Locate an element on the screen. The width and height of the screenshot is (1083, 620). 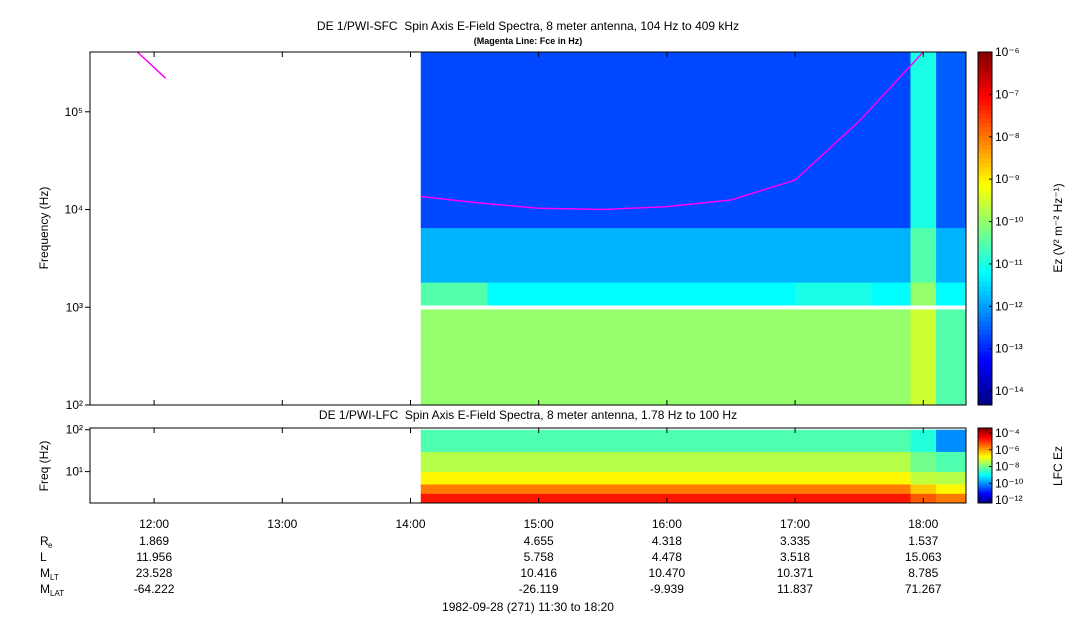
ephemeris-label-sub: LAT is located at coordinates (57, 593).